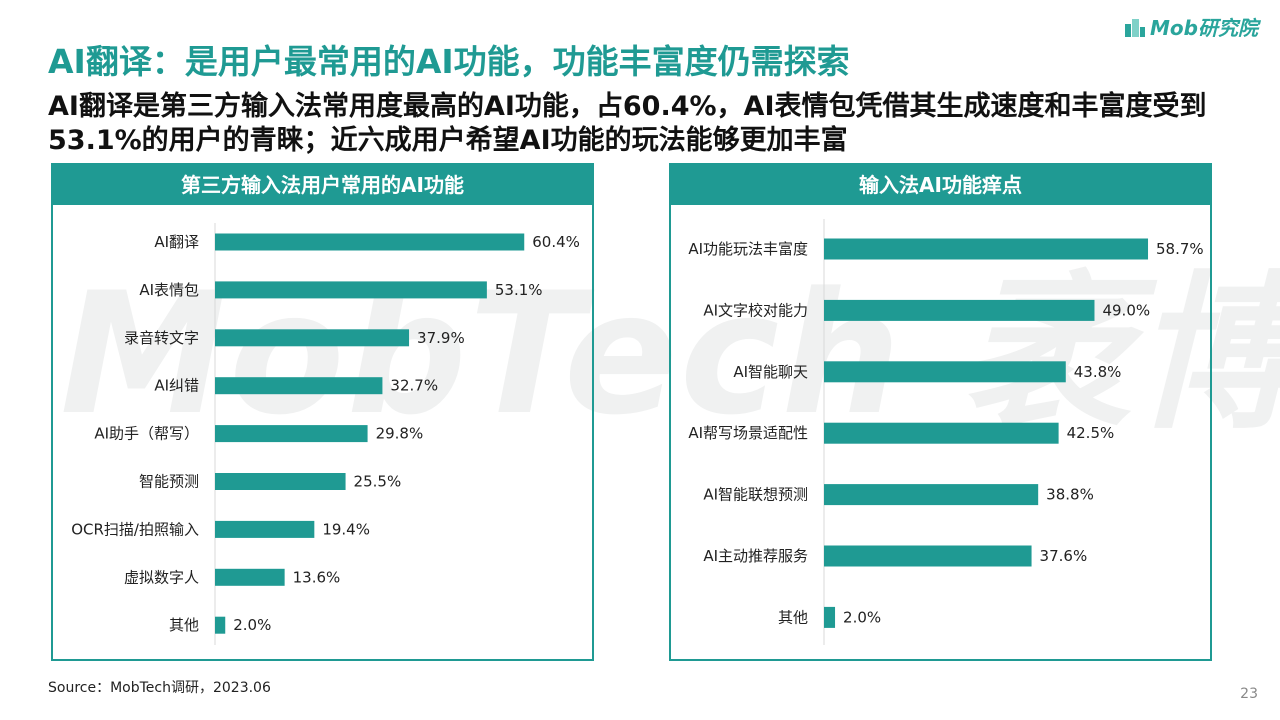 Image resolution: width=1280 pixels, height=720 pixels. I want to click on data-label: 53.1%, so click(519, 290).